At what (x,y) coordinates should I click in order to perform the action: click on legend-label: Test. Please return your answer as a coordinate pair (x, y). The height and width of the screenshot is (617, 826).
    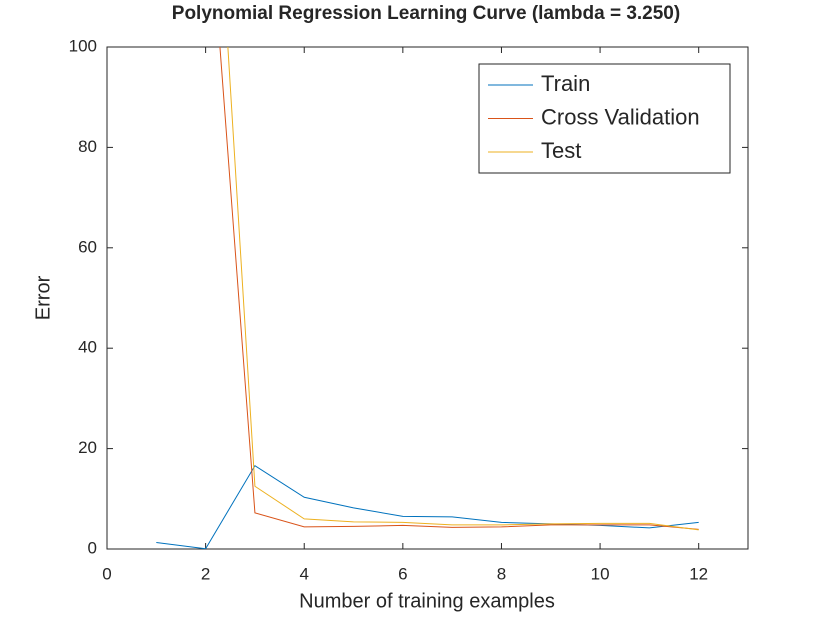
    Looking at the image, I should click on (561, 150).